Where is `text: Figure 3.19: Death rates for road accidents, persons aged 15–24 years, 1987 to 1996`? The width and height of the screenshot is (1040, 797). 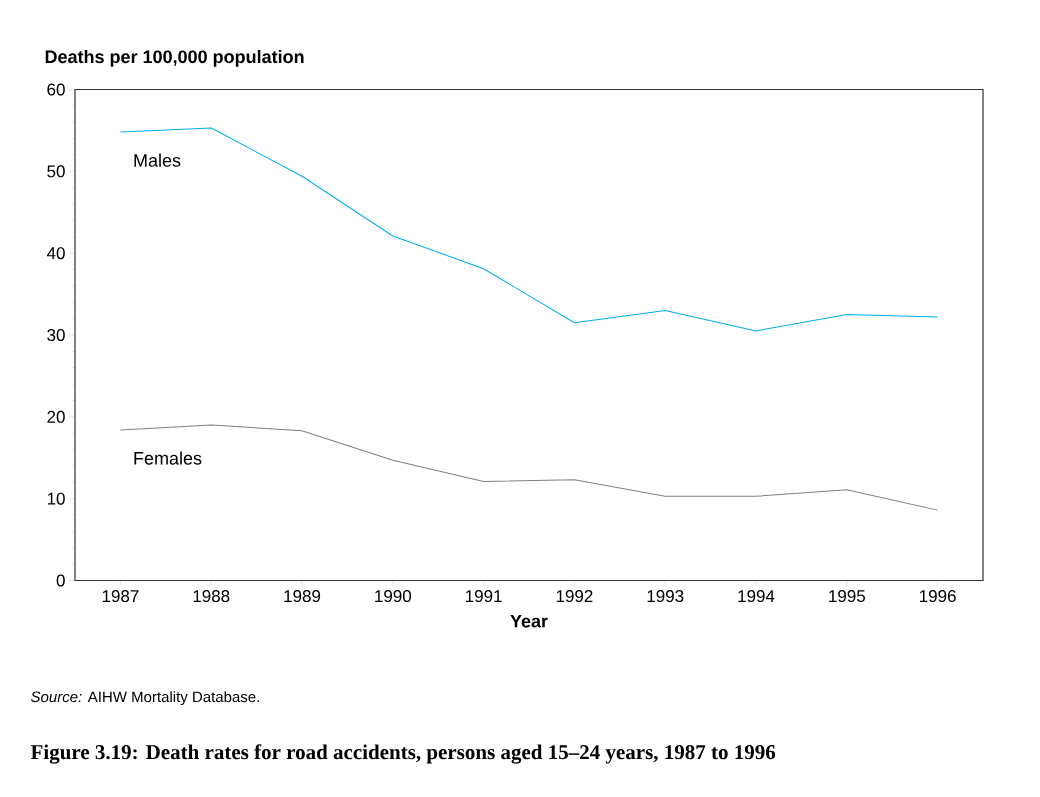
text: Figure 3.19: Death rates for road accidents, persons aged 15–24 years, 1987 to 1996 is located at coordinates (403, 754).